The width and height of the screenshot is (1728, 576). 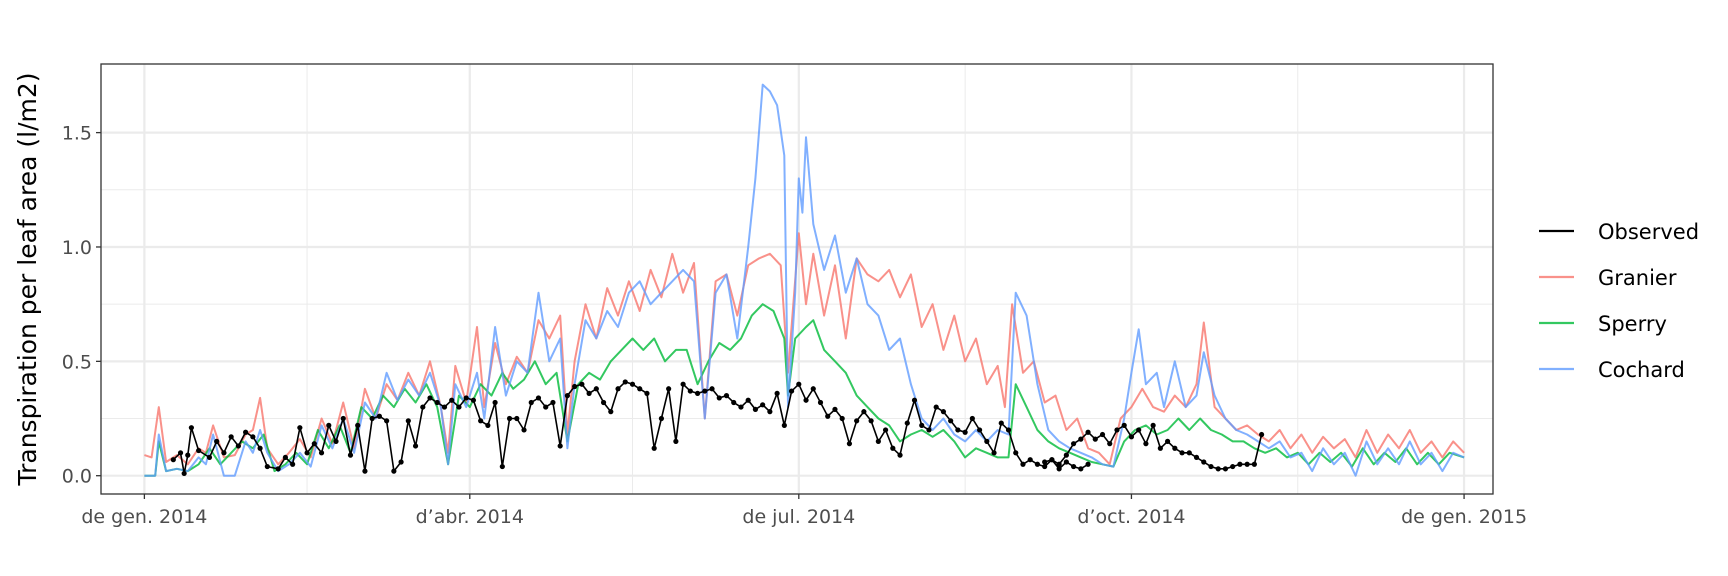 I want to click on x-tick-label: de jul. 2014, so click(x=798, y=517).